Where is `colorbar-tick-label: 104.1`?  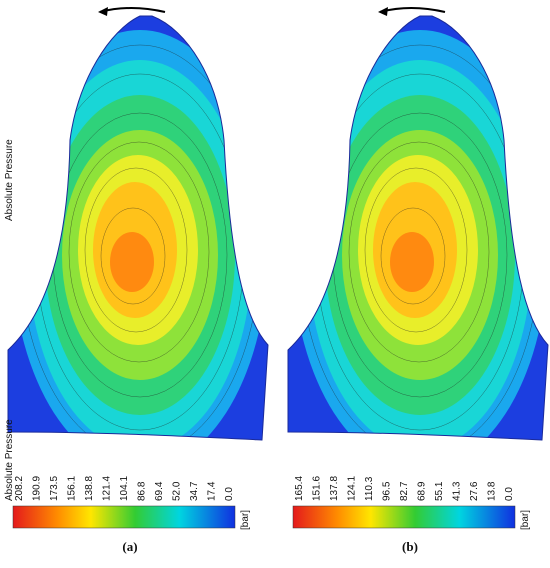 colorbar-tick-label: 104.1 is located at coordinates (124, 488).